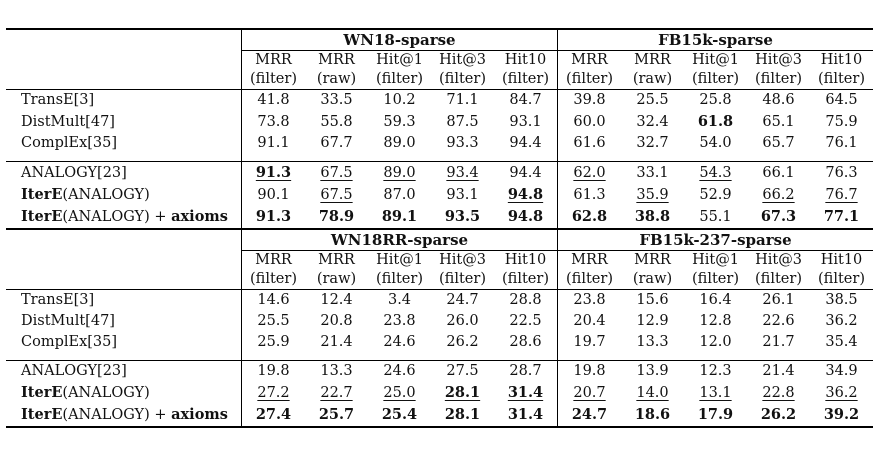 This screenshot has width=881, height=457. Describe the element at coordinates (841, 416) in the screenshot. I see `metric-value: 39.2` at that location.